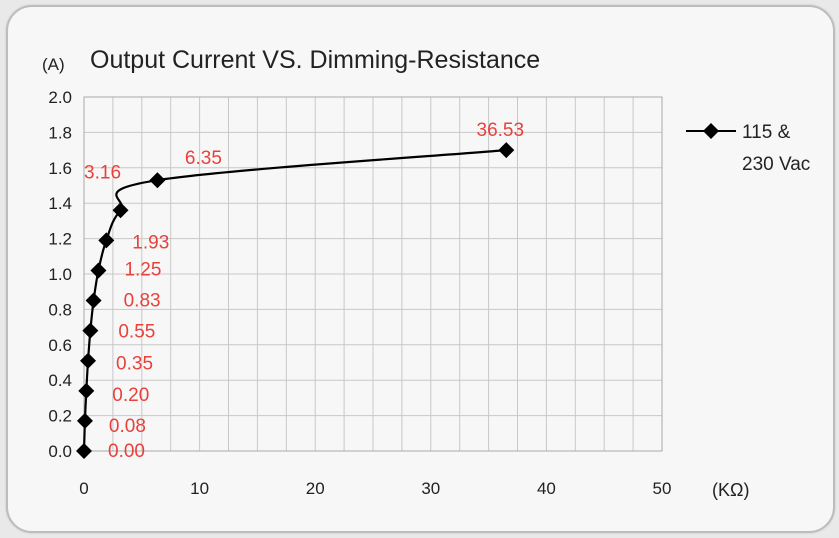  Describe the element at coordinates (126, 451) in the screenshot. I see `data-label: 0.00` at that location.